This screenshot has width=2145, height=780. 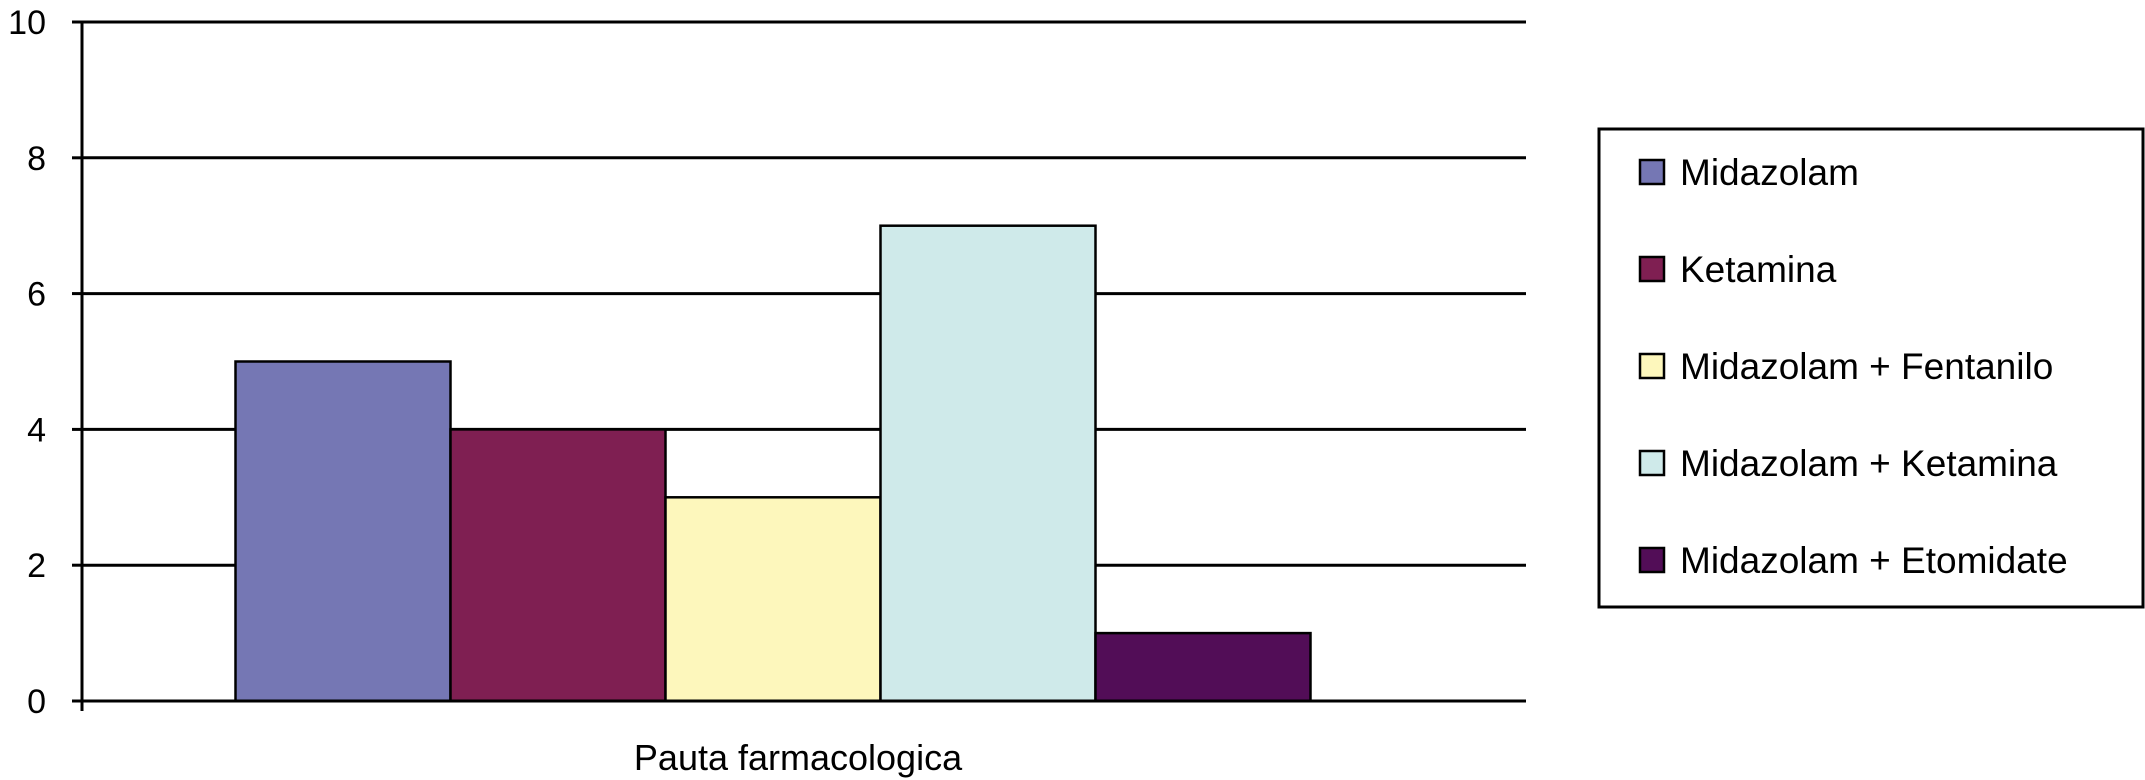 I want to click on legend-swatch-midazolam, so click(x=1652, y=172).